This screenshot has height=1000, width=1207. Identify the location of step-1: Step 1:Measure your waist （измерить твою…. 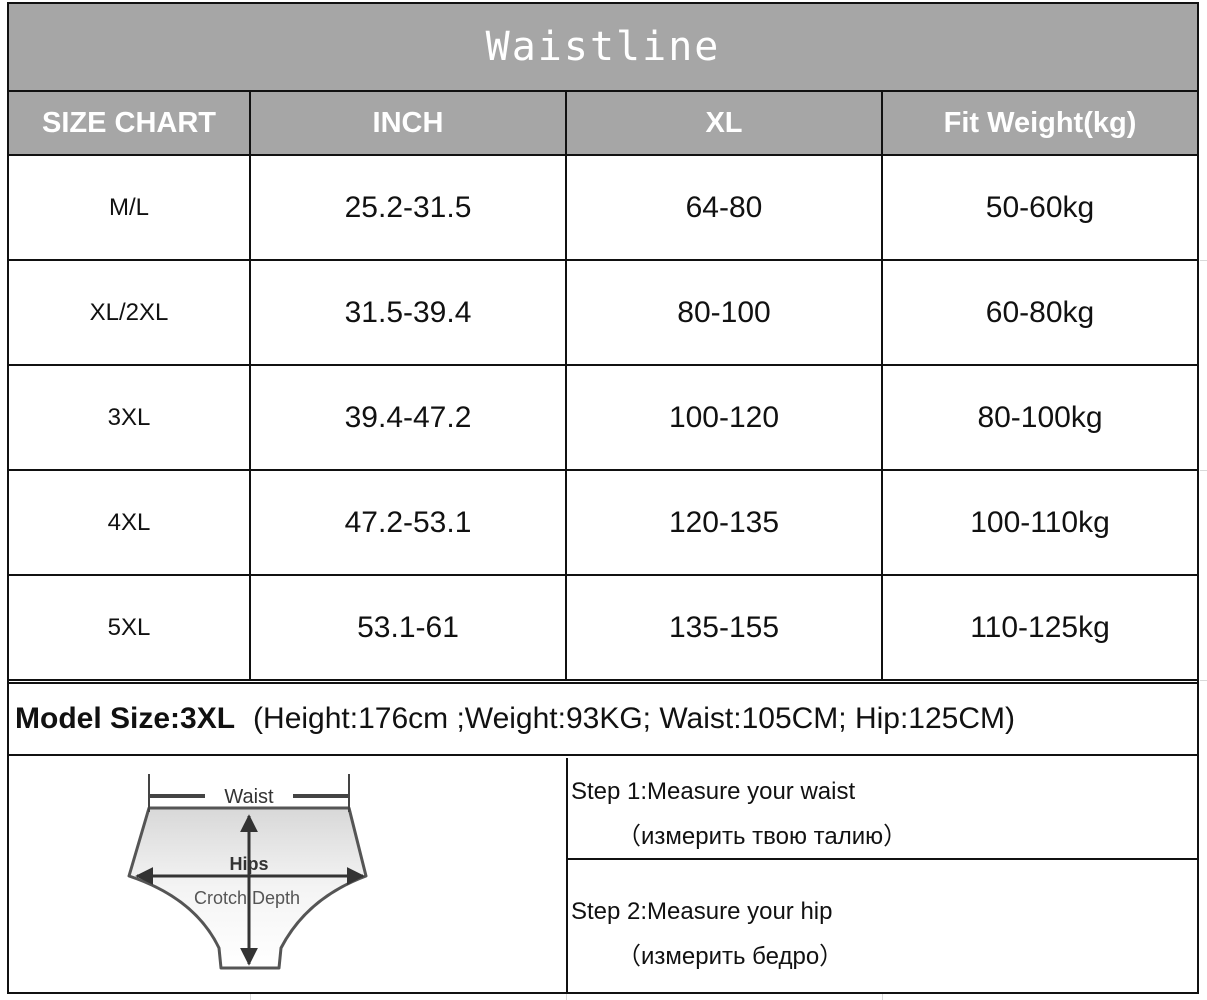
(882, 809).